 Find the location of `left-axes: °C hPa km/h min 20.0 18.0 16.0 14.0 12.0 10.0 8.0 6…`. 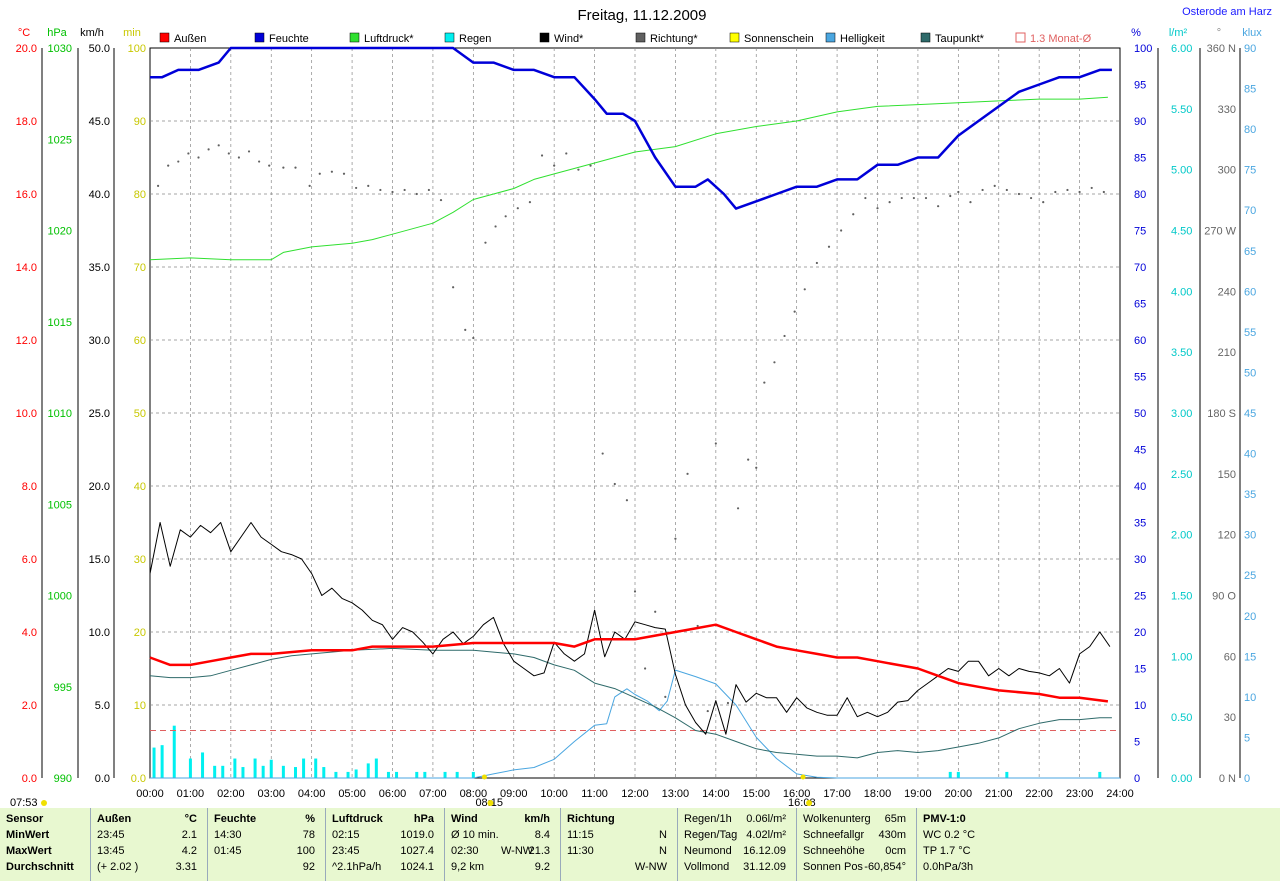

left-axes: °C hPa km/h min 20.0 18.0 16.0 14.0 12.0 10.0 8.0 6… is located at coordinates (81, 406).